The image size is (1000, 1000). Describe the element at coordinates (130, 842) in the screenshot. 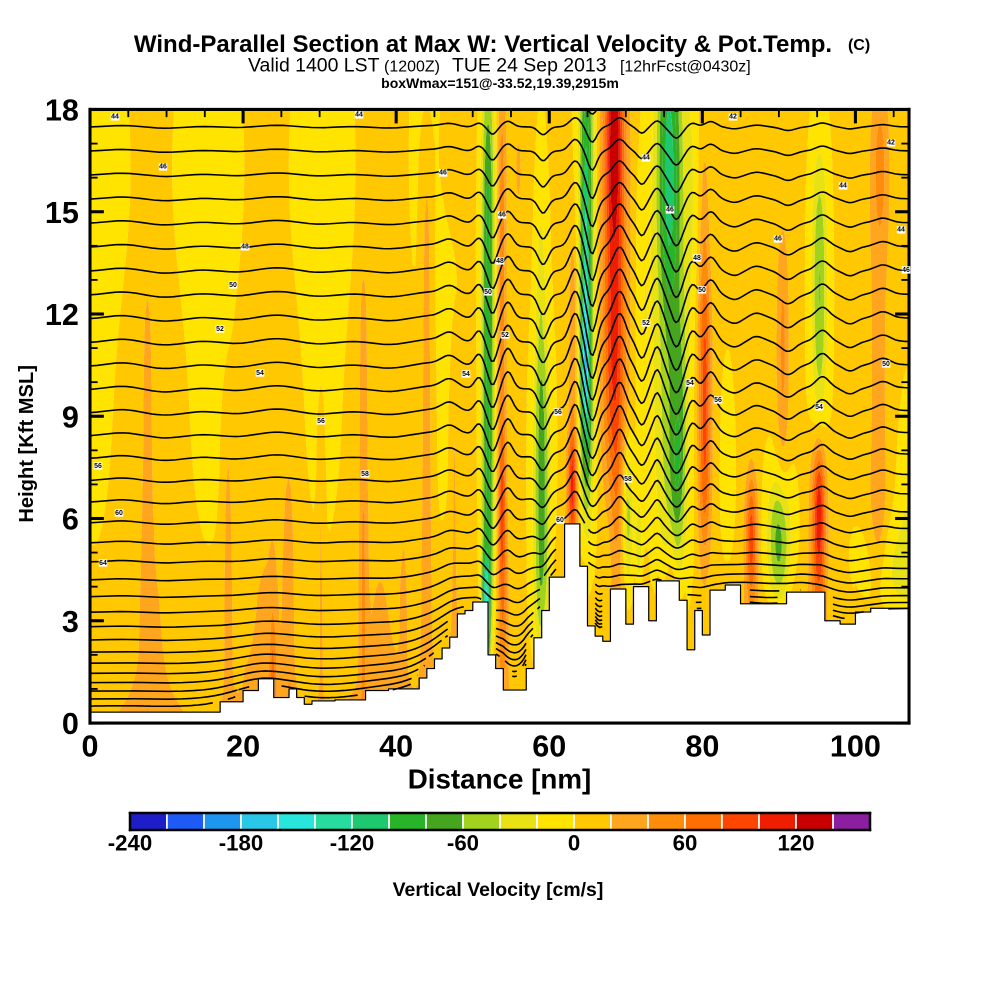

I see `svg-text: -240` at that location.